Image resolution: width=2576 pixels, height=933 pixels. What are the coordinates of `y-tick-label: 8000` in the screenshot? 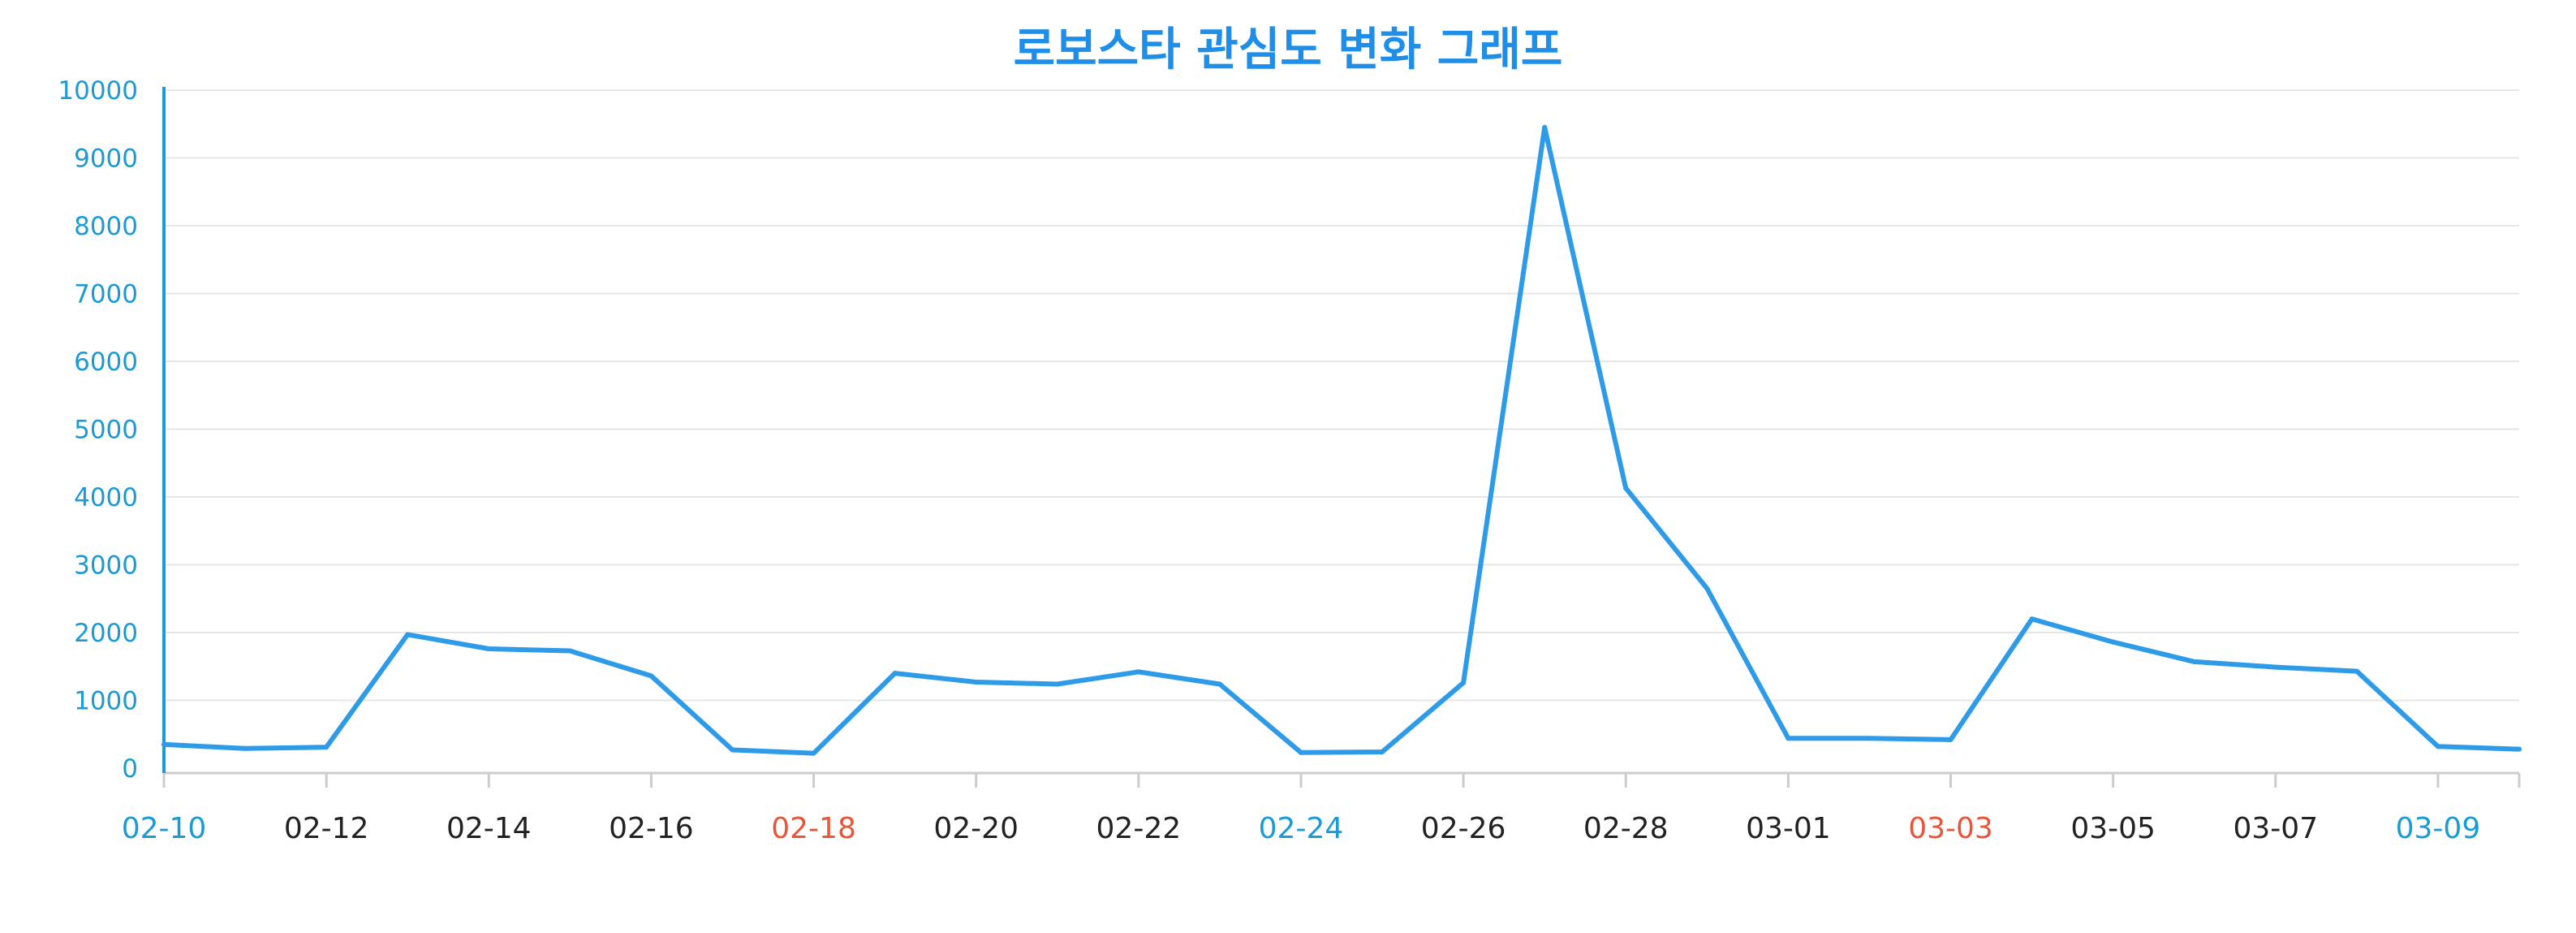 It's located at (106, 226).